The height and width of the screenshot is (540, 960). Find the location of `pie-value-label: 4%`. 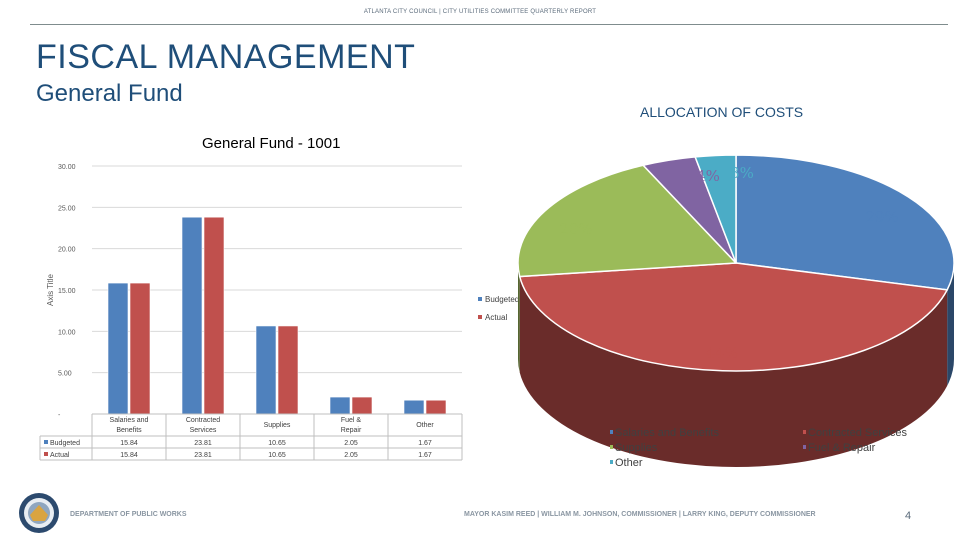

pie-value-label: 4% is located at coordinates (708, 176).